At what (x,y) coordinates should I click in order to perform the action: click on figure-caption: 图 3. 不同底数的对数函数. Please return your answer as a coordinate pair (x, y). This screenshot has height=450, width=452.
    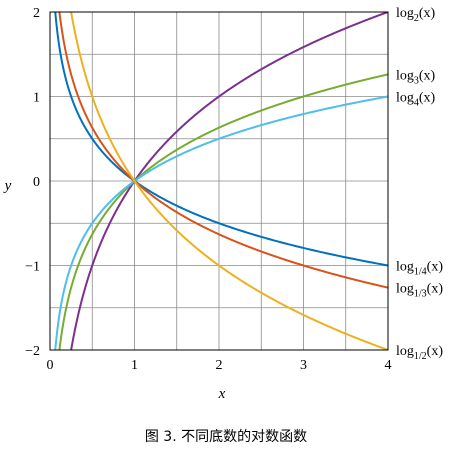
    Looking at the image, I should click on (226, 437).